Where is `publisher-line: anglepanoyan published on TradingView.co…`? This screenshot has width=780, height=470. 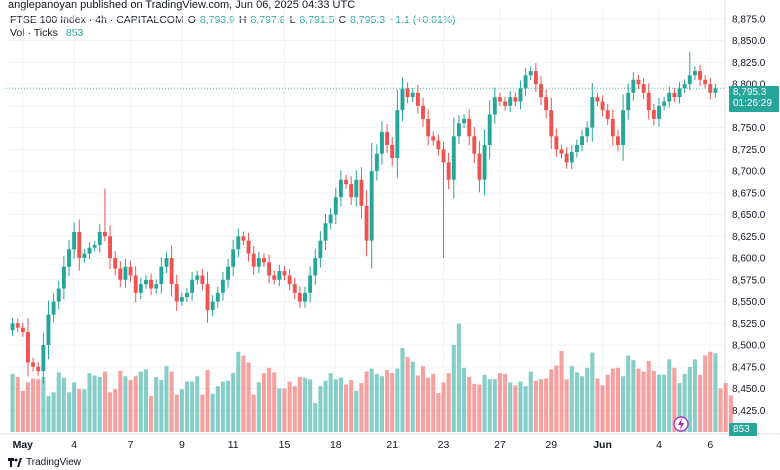
publisher-line: anglepanoyan published on TradingView.co… is located at coordinates (182, 5).